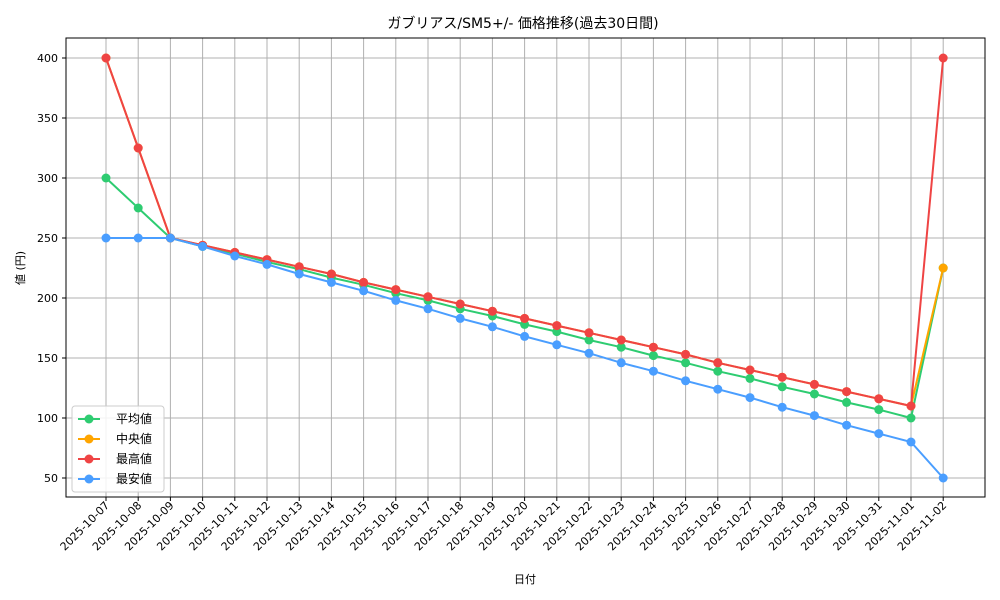 The width and height of the screenshot is (1000, 600). I want to click on legend-label: 最安値, so click(134, 478).